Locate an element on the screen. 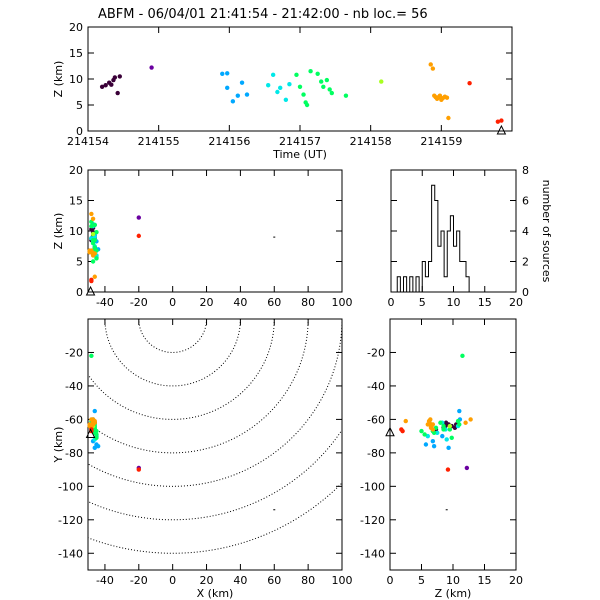 The height and width of the screenshot is (600, 600). z-y-xtick-label: 5 is located at coordinates (421, 580).